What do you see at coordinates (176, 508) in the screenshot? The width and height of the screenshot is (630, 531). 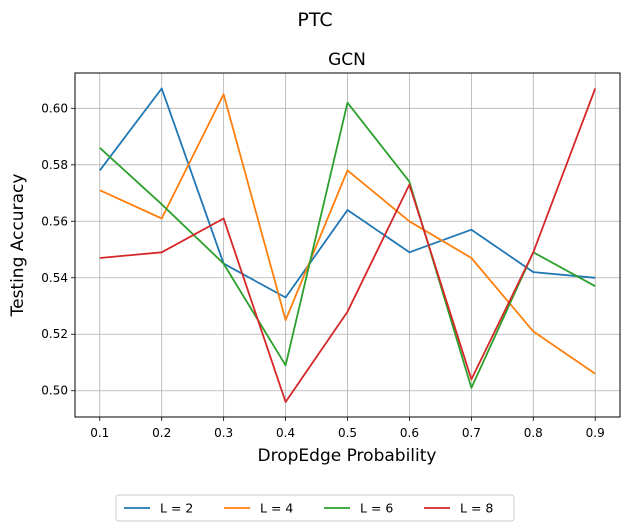 I see `legend-label: L = 2` at bounding box center [176, 508].